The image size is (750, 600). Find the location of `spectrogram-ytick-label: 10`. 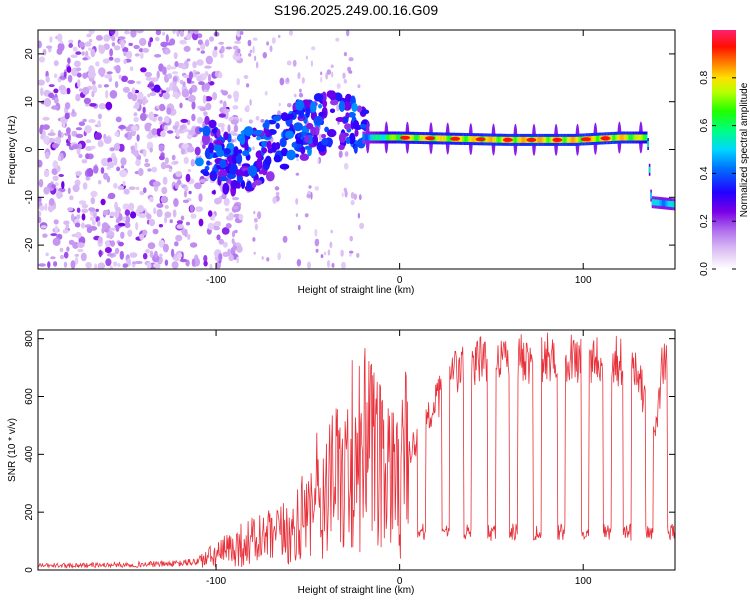

spectrogram-ytick-label: 10 is located at coordinates (29, 102).